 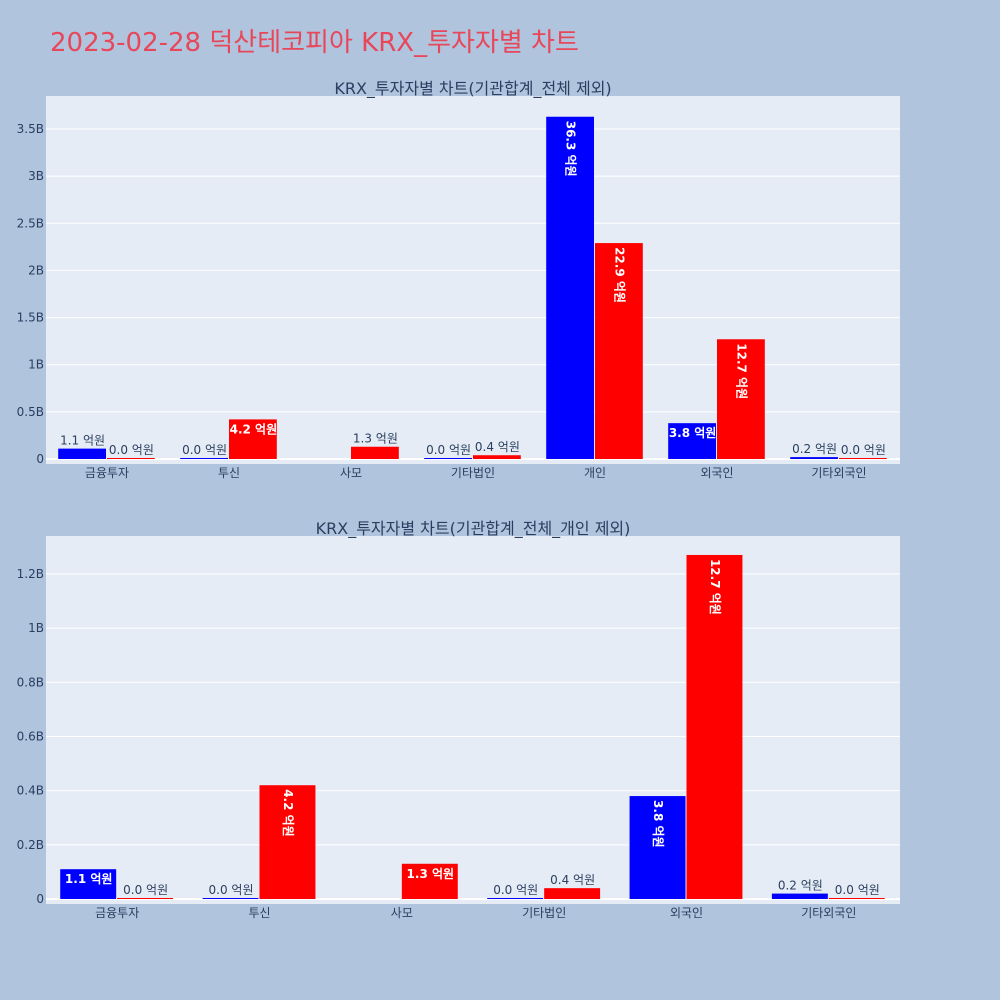 I want to click on page-title: 2023-02-28 덕산테코피아 KRX_투자자별 차트, so click(x=314, y=43).